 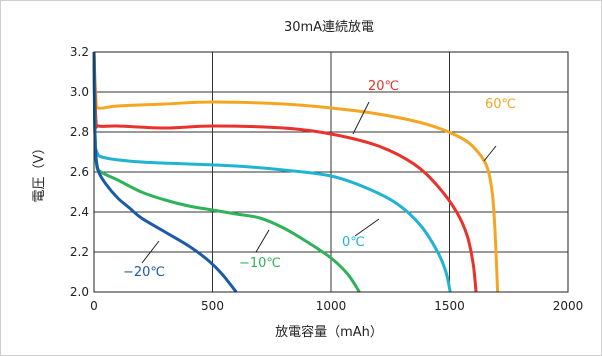 What do you see at coordinates (500, 104) in the screenshot?
I see `annotation-60c: 60℃` at bounding box center [500, 104].